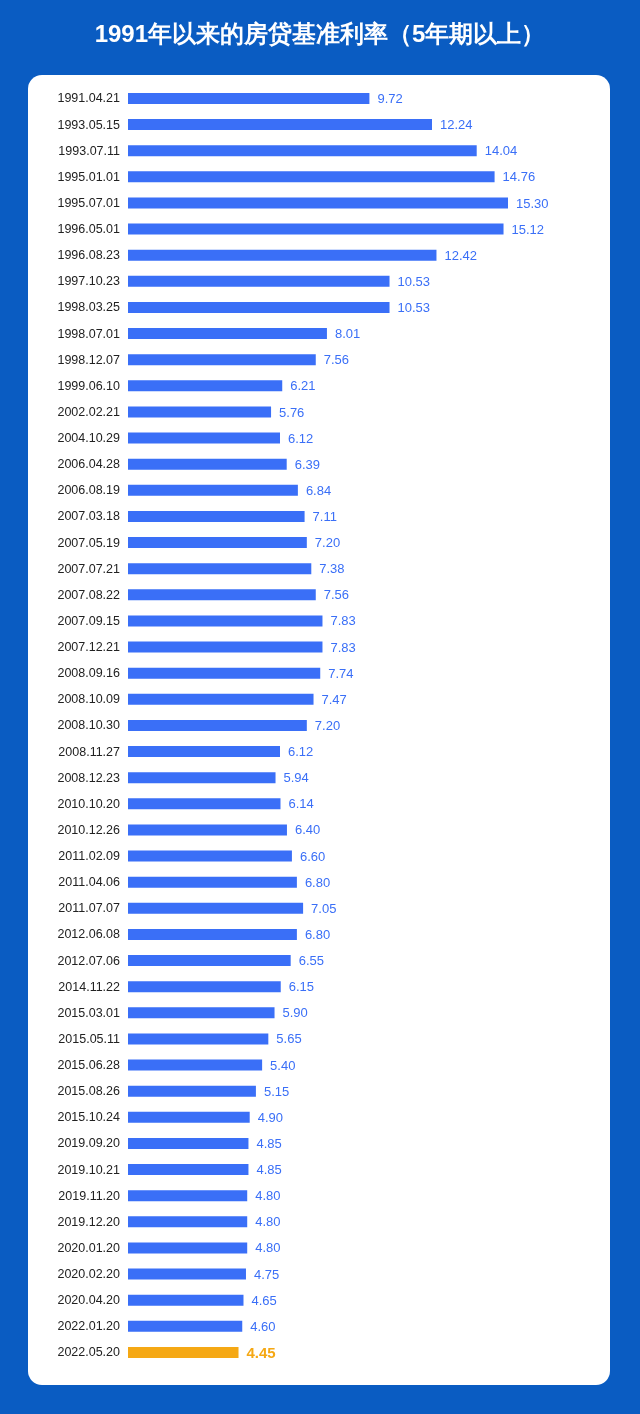  Describe the element at coordinates (89, 255) in the screenshot. I see `y-tick-label: 1996.08.23` at that location.